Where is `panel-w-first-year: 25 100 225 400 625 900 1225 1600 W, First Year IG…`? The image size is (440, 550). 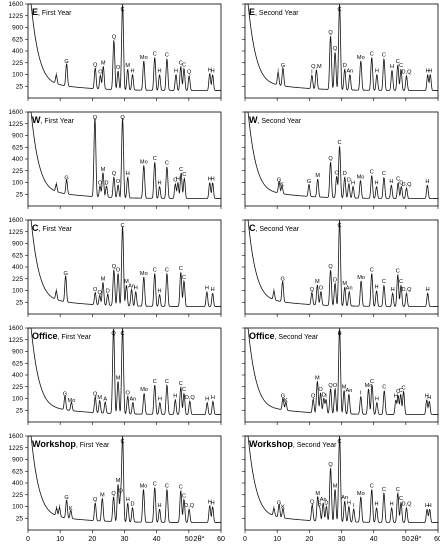 panel-w-first-year: 25 100 225 400 625 900 1225 1600 W, First Year IG… is located at coordinates (115, 159).